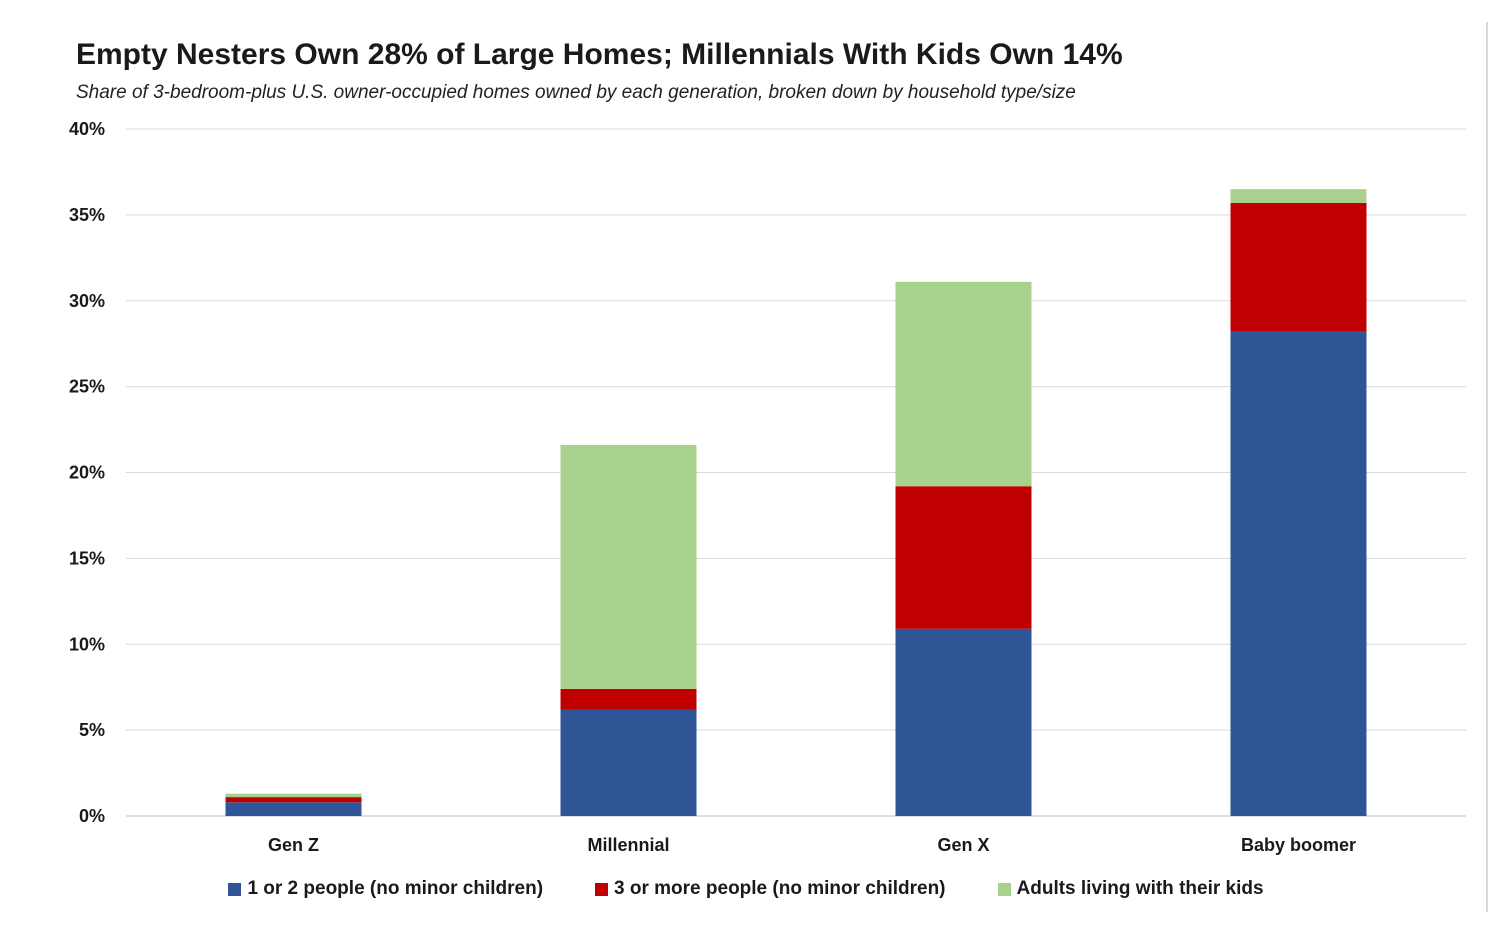 The width and height of the screenshot is (1492, 937). Describe the element at coordinates (87, 558) in the screenshot. I see `y-tick-label: 15%` at that location.